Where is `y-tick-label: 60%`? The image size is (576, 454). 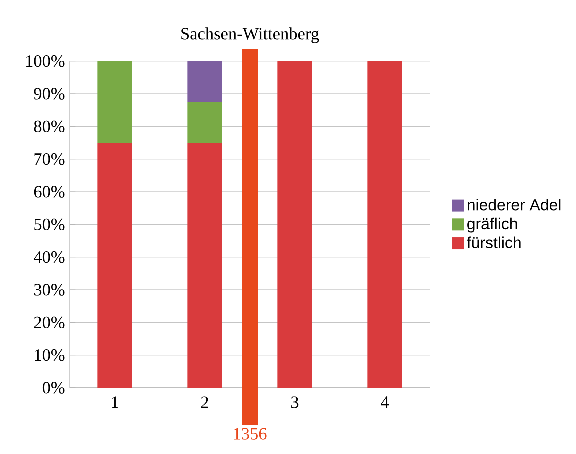 y-tick-label: 60% is located at coordinates (49, 192).